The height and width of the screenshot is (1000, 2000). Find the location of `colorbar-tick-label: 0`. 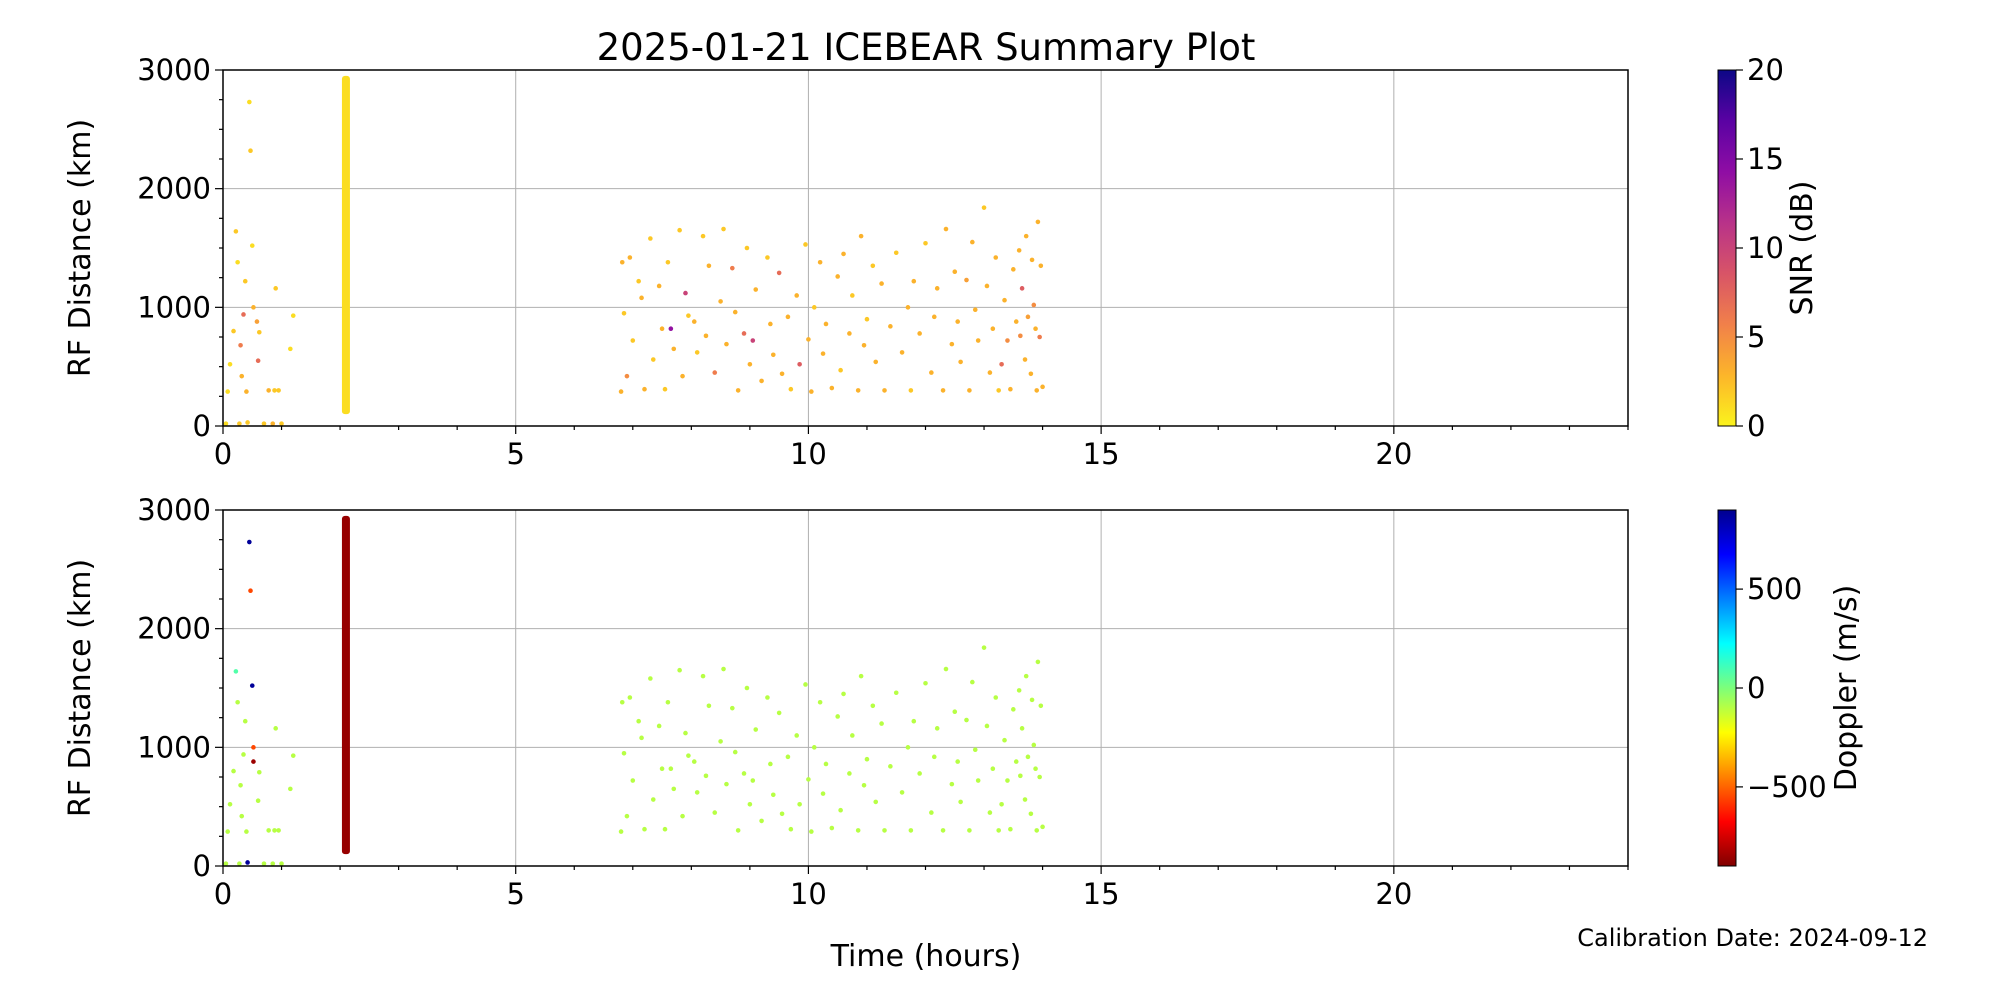

colorbar-tick-label: 0 is located at coordinates (1756, 688).